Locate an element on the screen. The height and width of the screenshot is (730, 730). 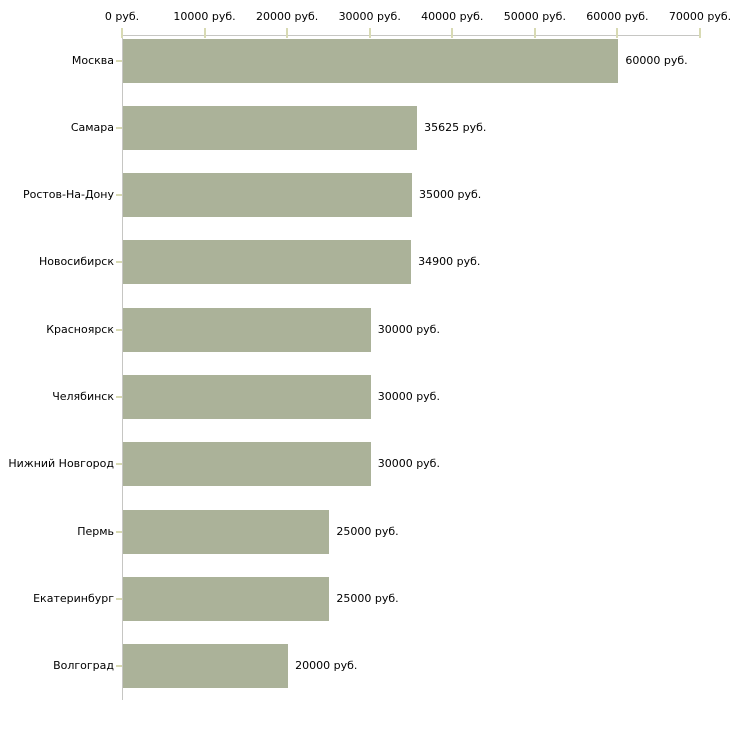
category-label: Волгоград is located at coordinates (83, 666).